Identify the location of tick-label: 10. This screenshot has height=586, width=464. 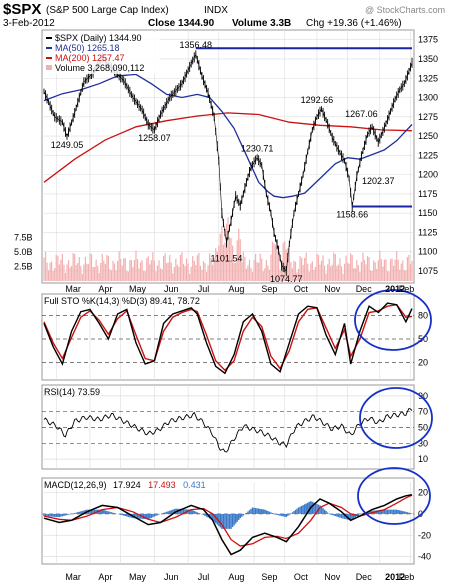
(423, 459).